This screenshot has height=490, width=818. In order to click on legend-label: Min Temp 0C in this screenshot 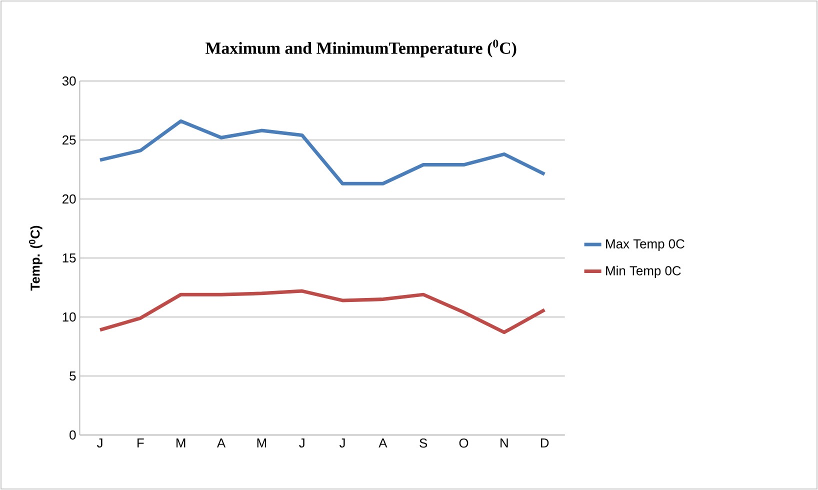, I will do `click(643, 272)`.